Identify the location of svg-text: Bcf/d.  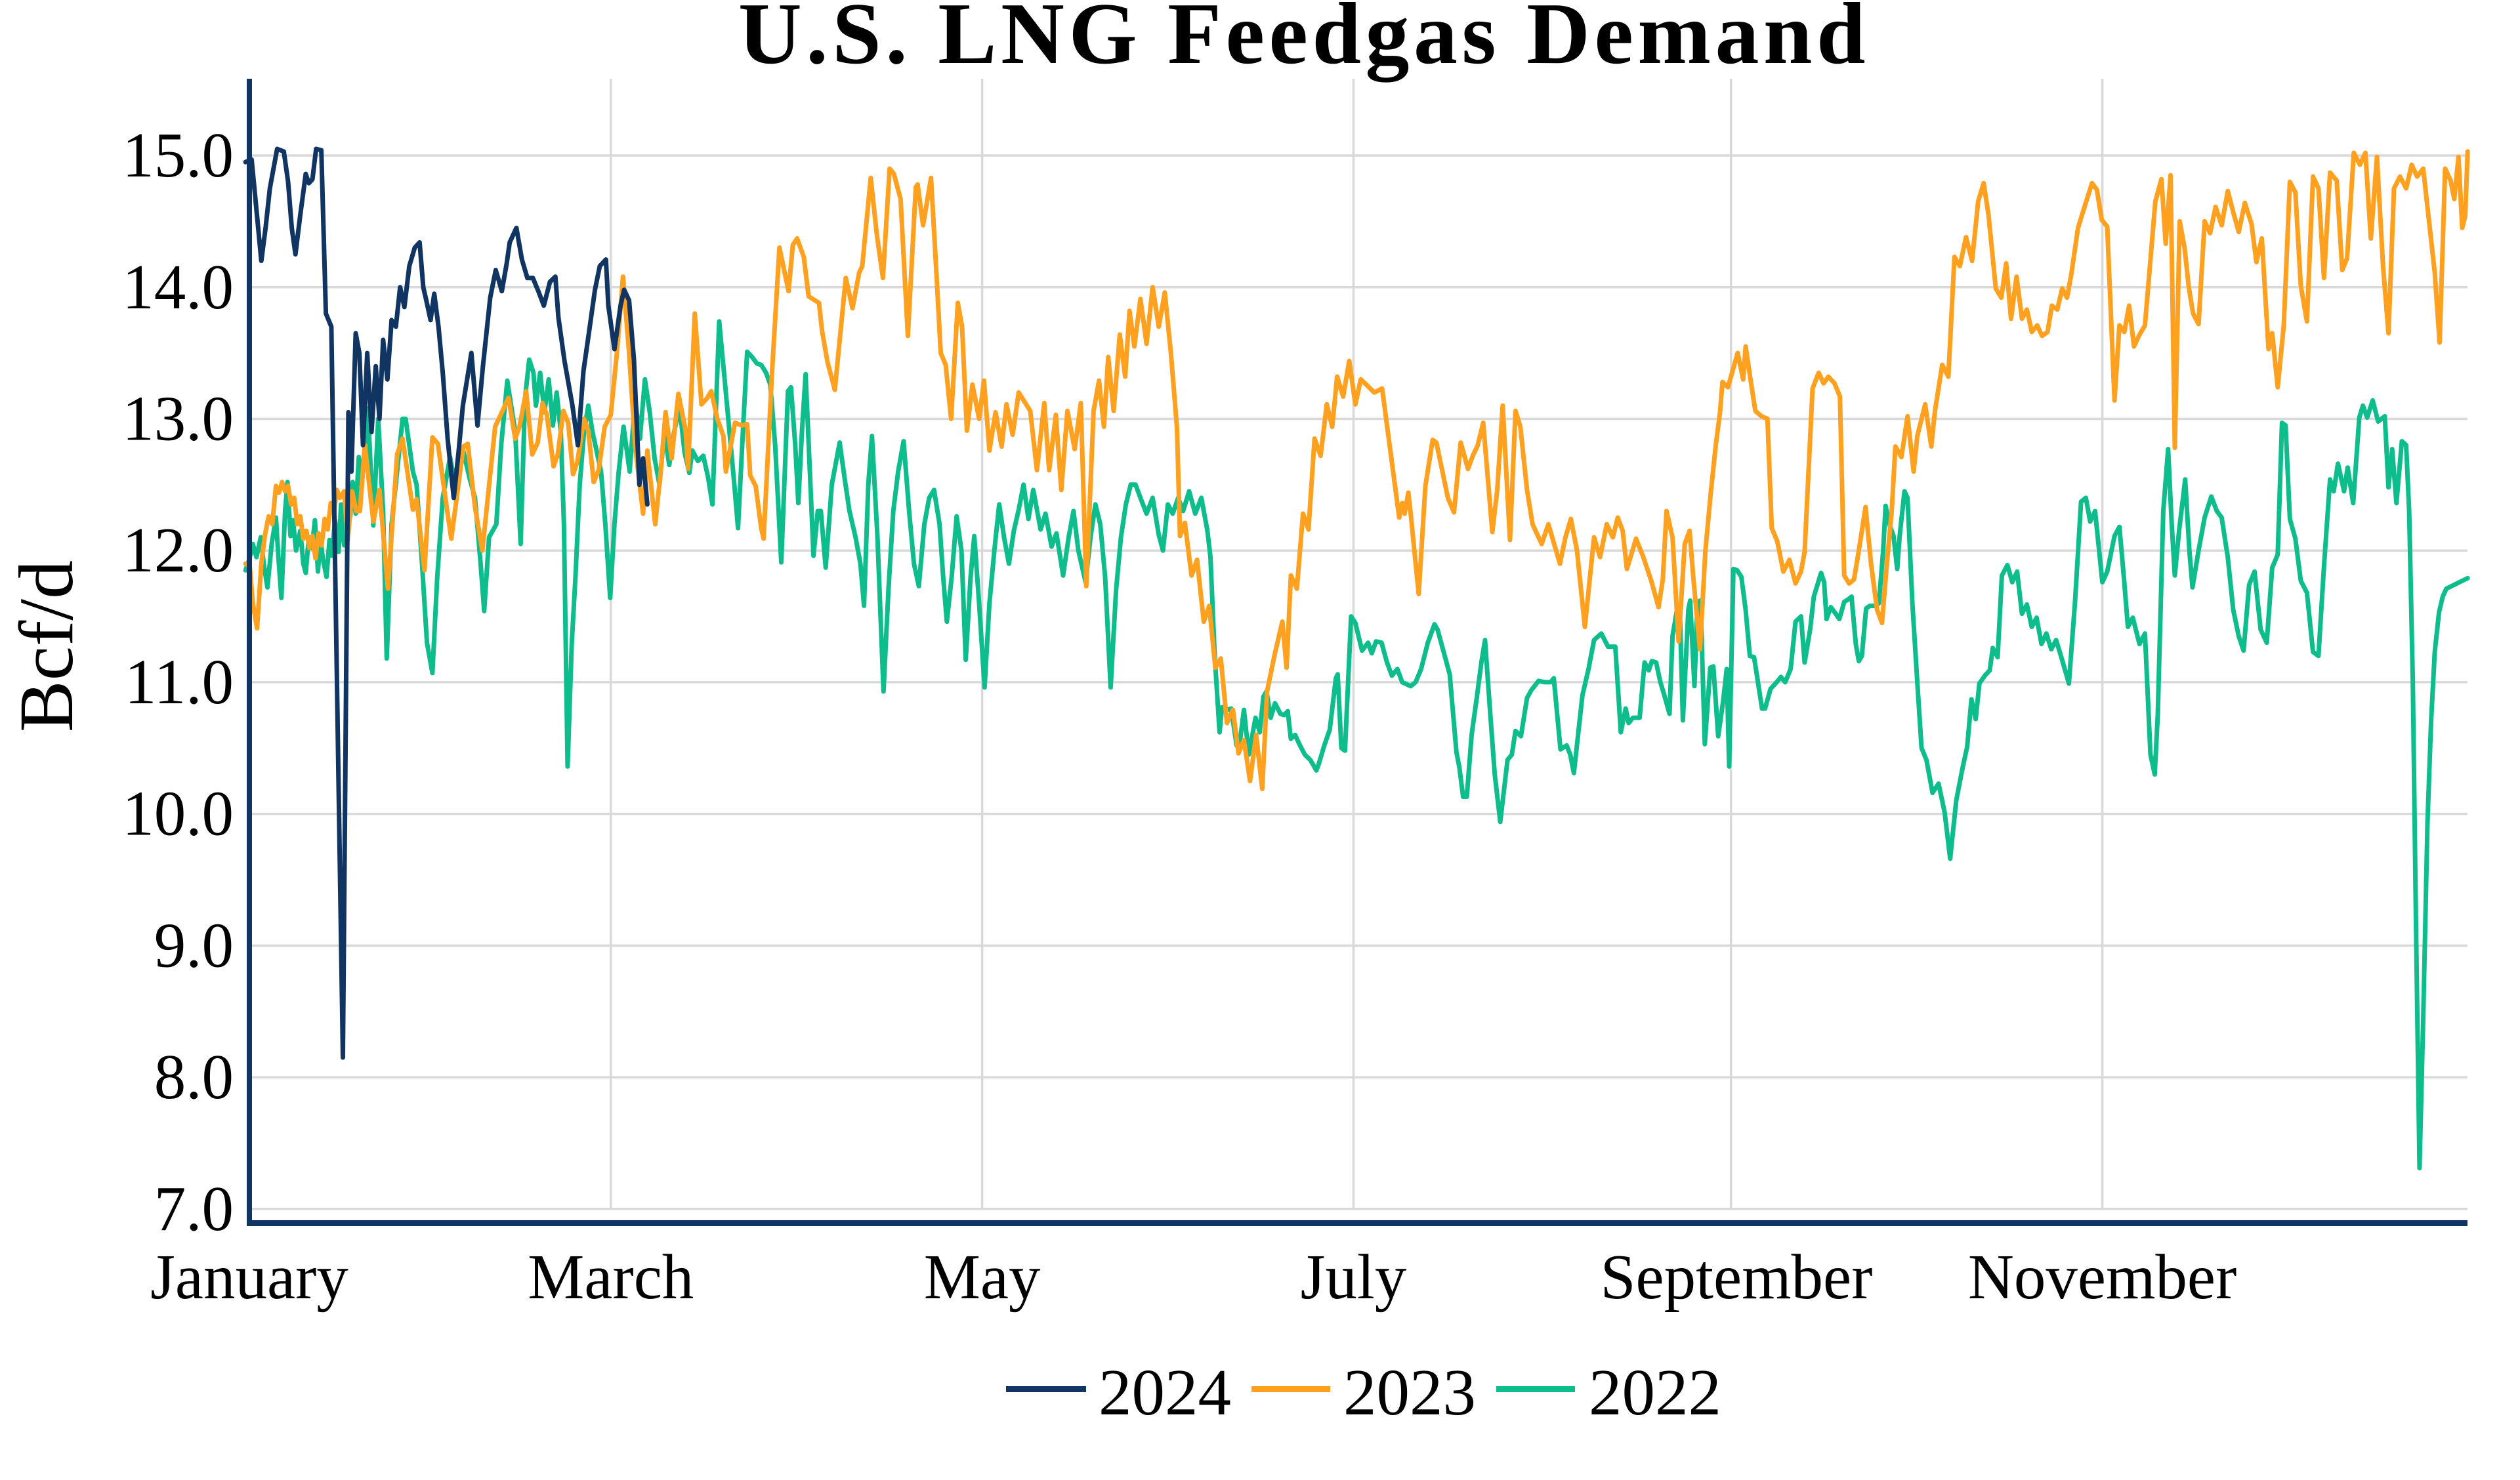
(46, 646).